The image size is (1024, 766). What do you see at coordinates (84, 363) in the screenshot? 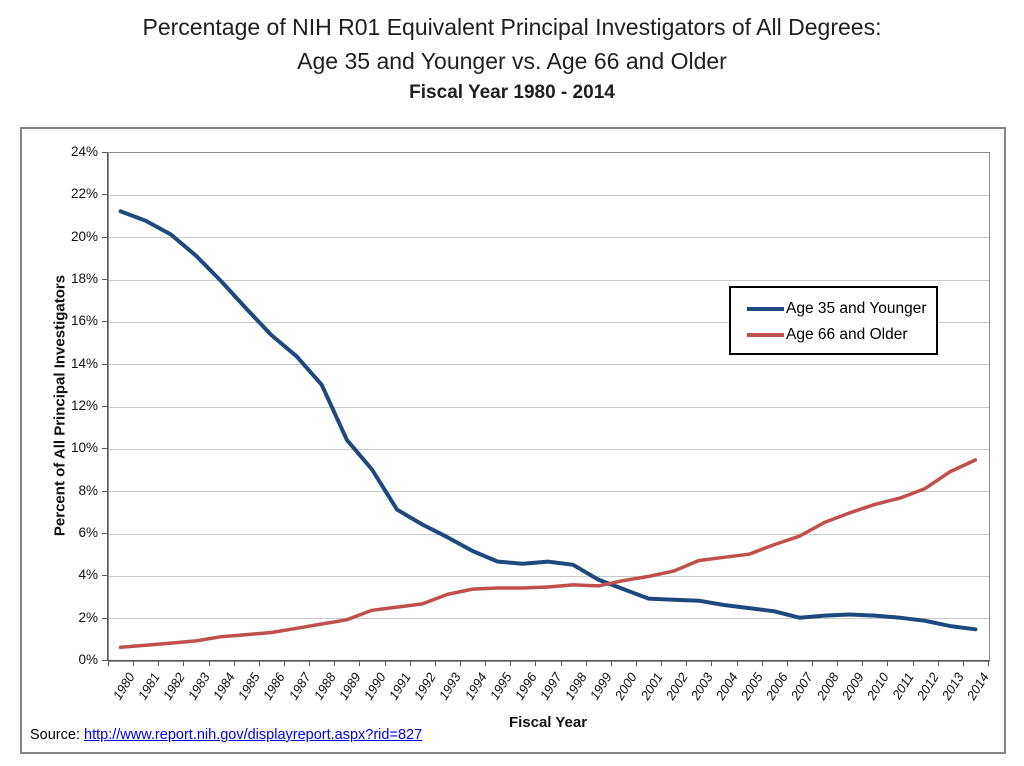
I see `y-tick-label: 14%` at bounding box center [84, 363].